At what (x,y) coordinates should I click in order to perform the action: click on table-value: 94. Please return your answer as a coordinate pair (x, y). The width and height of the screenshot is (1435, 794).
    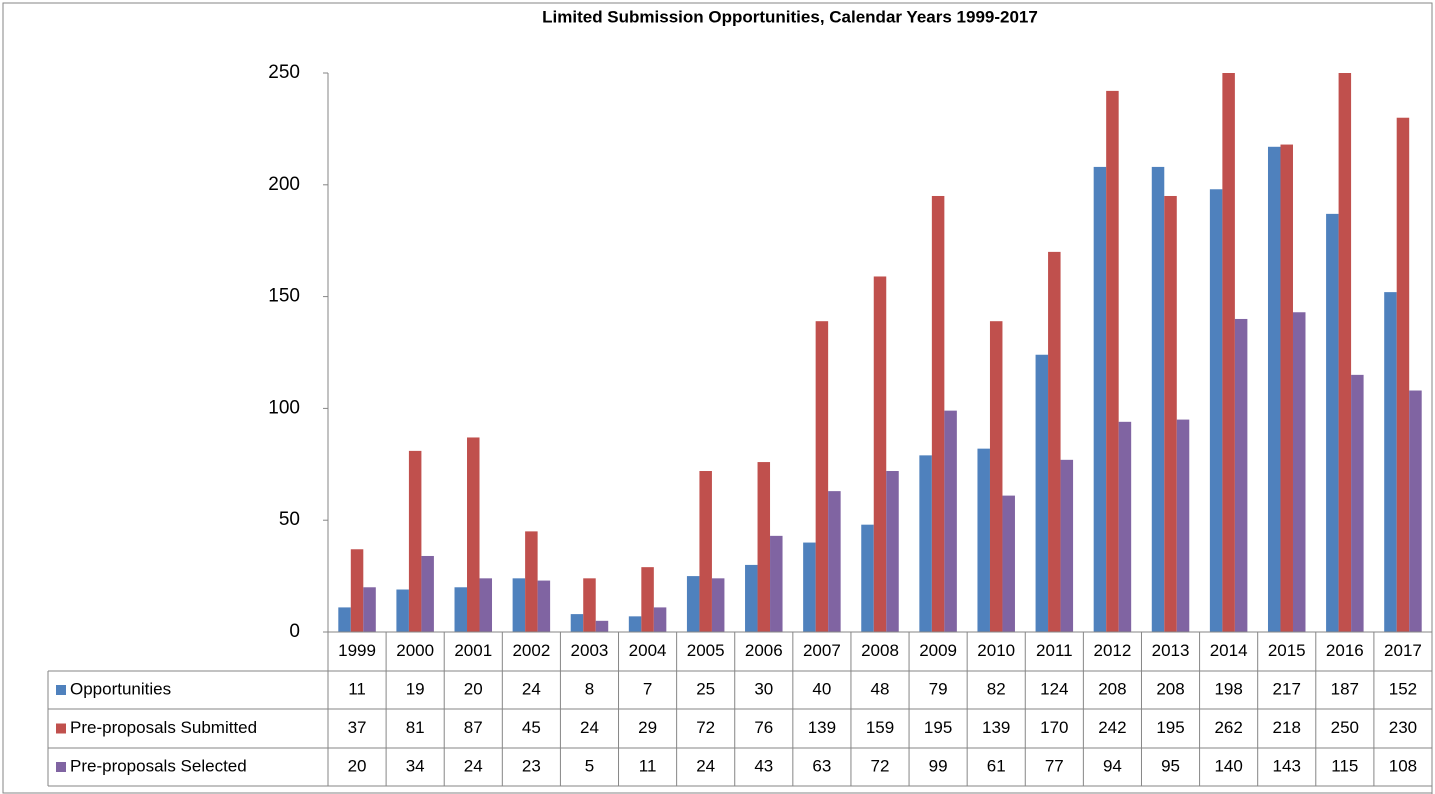
    Looking at the image, I should click on (1112, 765).